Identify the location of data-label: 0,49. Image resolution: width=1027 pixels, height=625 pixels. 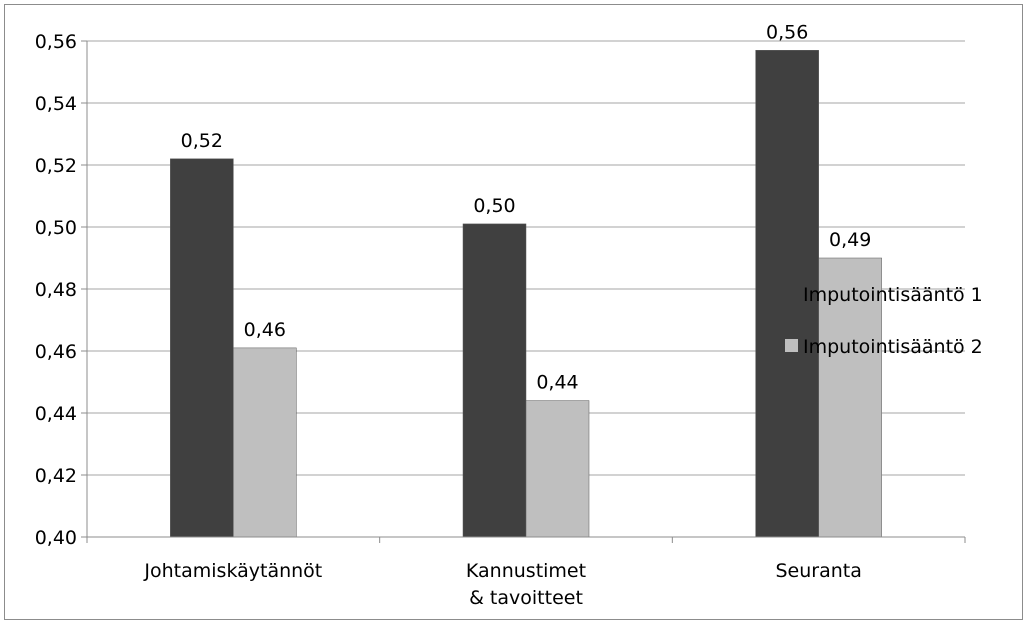
(850, 240).